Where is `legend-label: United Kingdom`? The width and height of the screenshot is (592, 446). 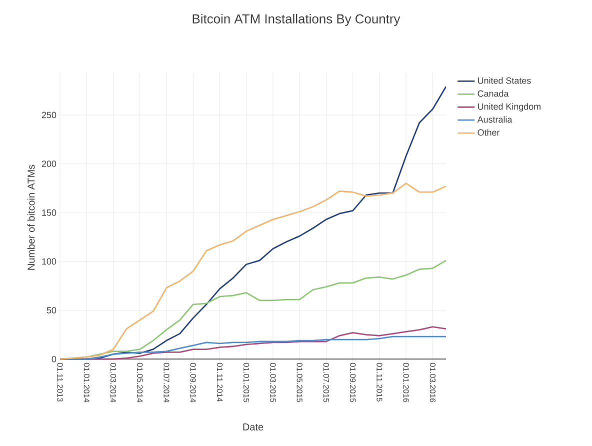 legend-label: United Kingdom is located at coordinates (509, 107).